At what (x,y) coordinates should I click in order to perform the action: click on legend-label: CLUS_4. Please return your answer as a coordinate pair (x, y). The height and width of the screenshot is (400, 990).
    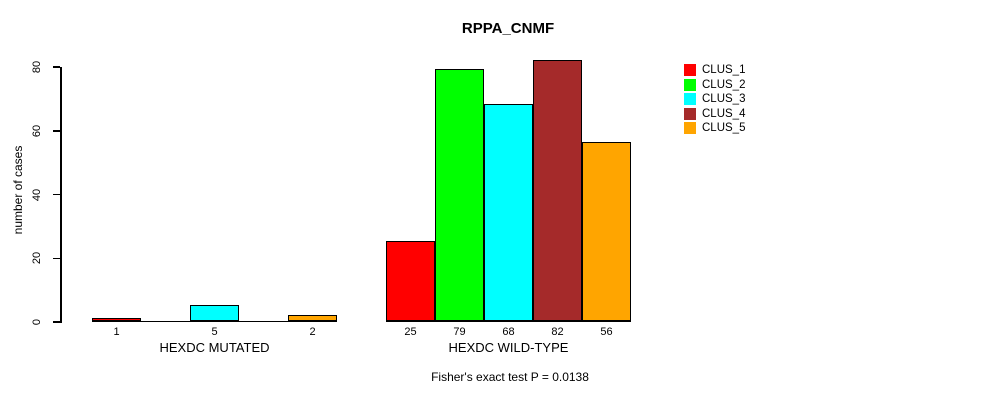
    Looking at the image, I should click on (724, 113).